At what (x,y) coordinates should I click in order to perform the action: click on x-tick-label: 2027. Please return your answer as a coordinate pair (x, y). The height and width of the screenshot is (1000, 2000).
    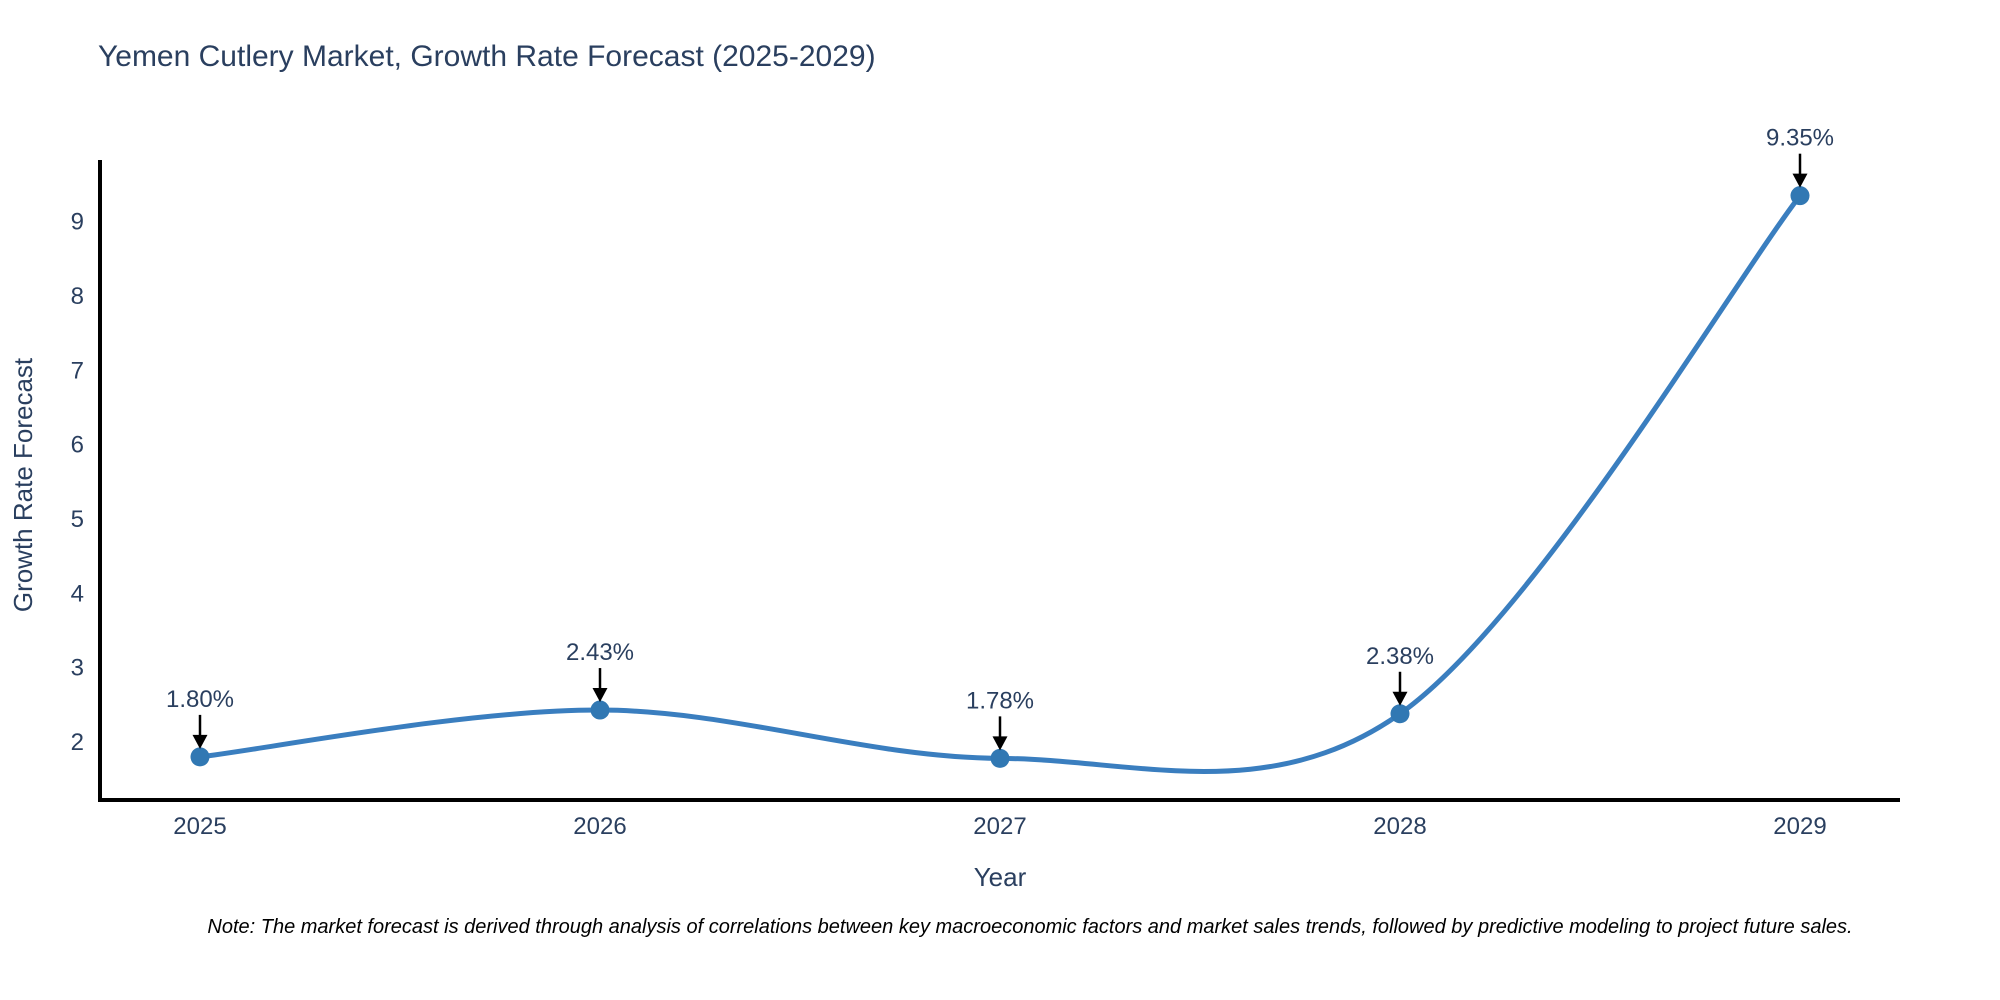
    Looking at the image, I should click on (999, 826).